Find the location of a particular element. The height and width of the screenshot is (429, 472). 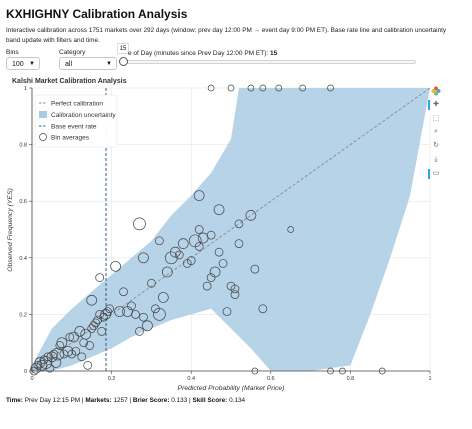

legend-base-label: Base event rate is located at coordinates (74, 127).